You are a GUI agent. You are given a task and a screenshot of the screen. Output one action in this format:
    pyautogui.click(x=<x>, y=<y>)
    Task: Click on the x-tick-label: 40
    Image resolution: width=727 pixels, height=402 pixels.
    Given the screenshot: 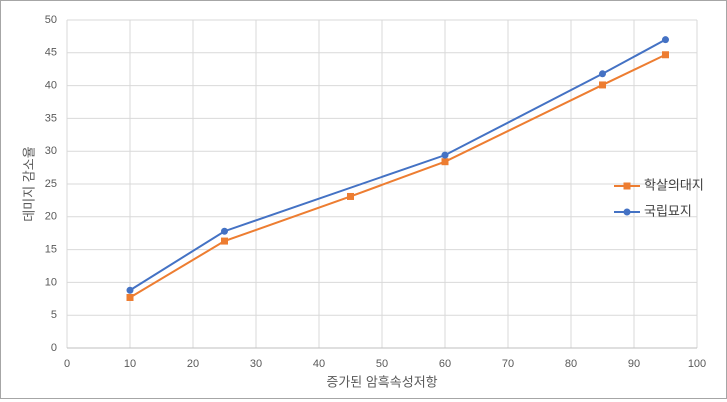 What is the action you would take?
    pyautogui.click(x=319, y=364)
    